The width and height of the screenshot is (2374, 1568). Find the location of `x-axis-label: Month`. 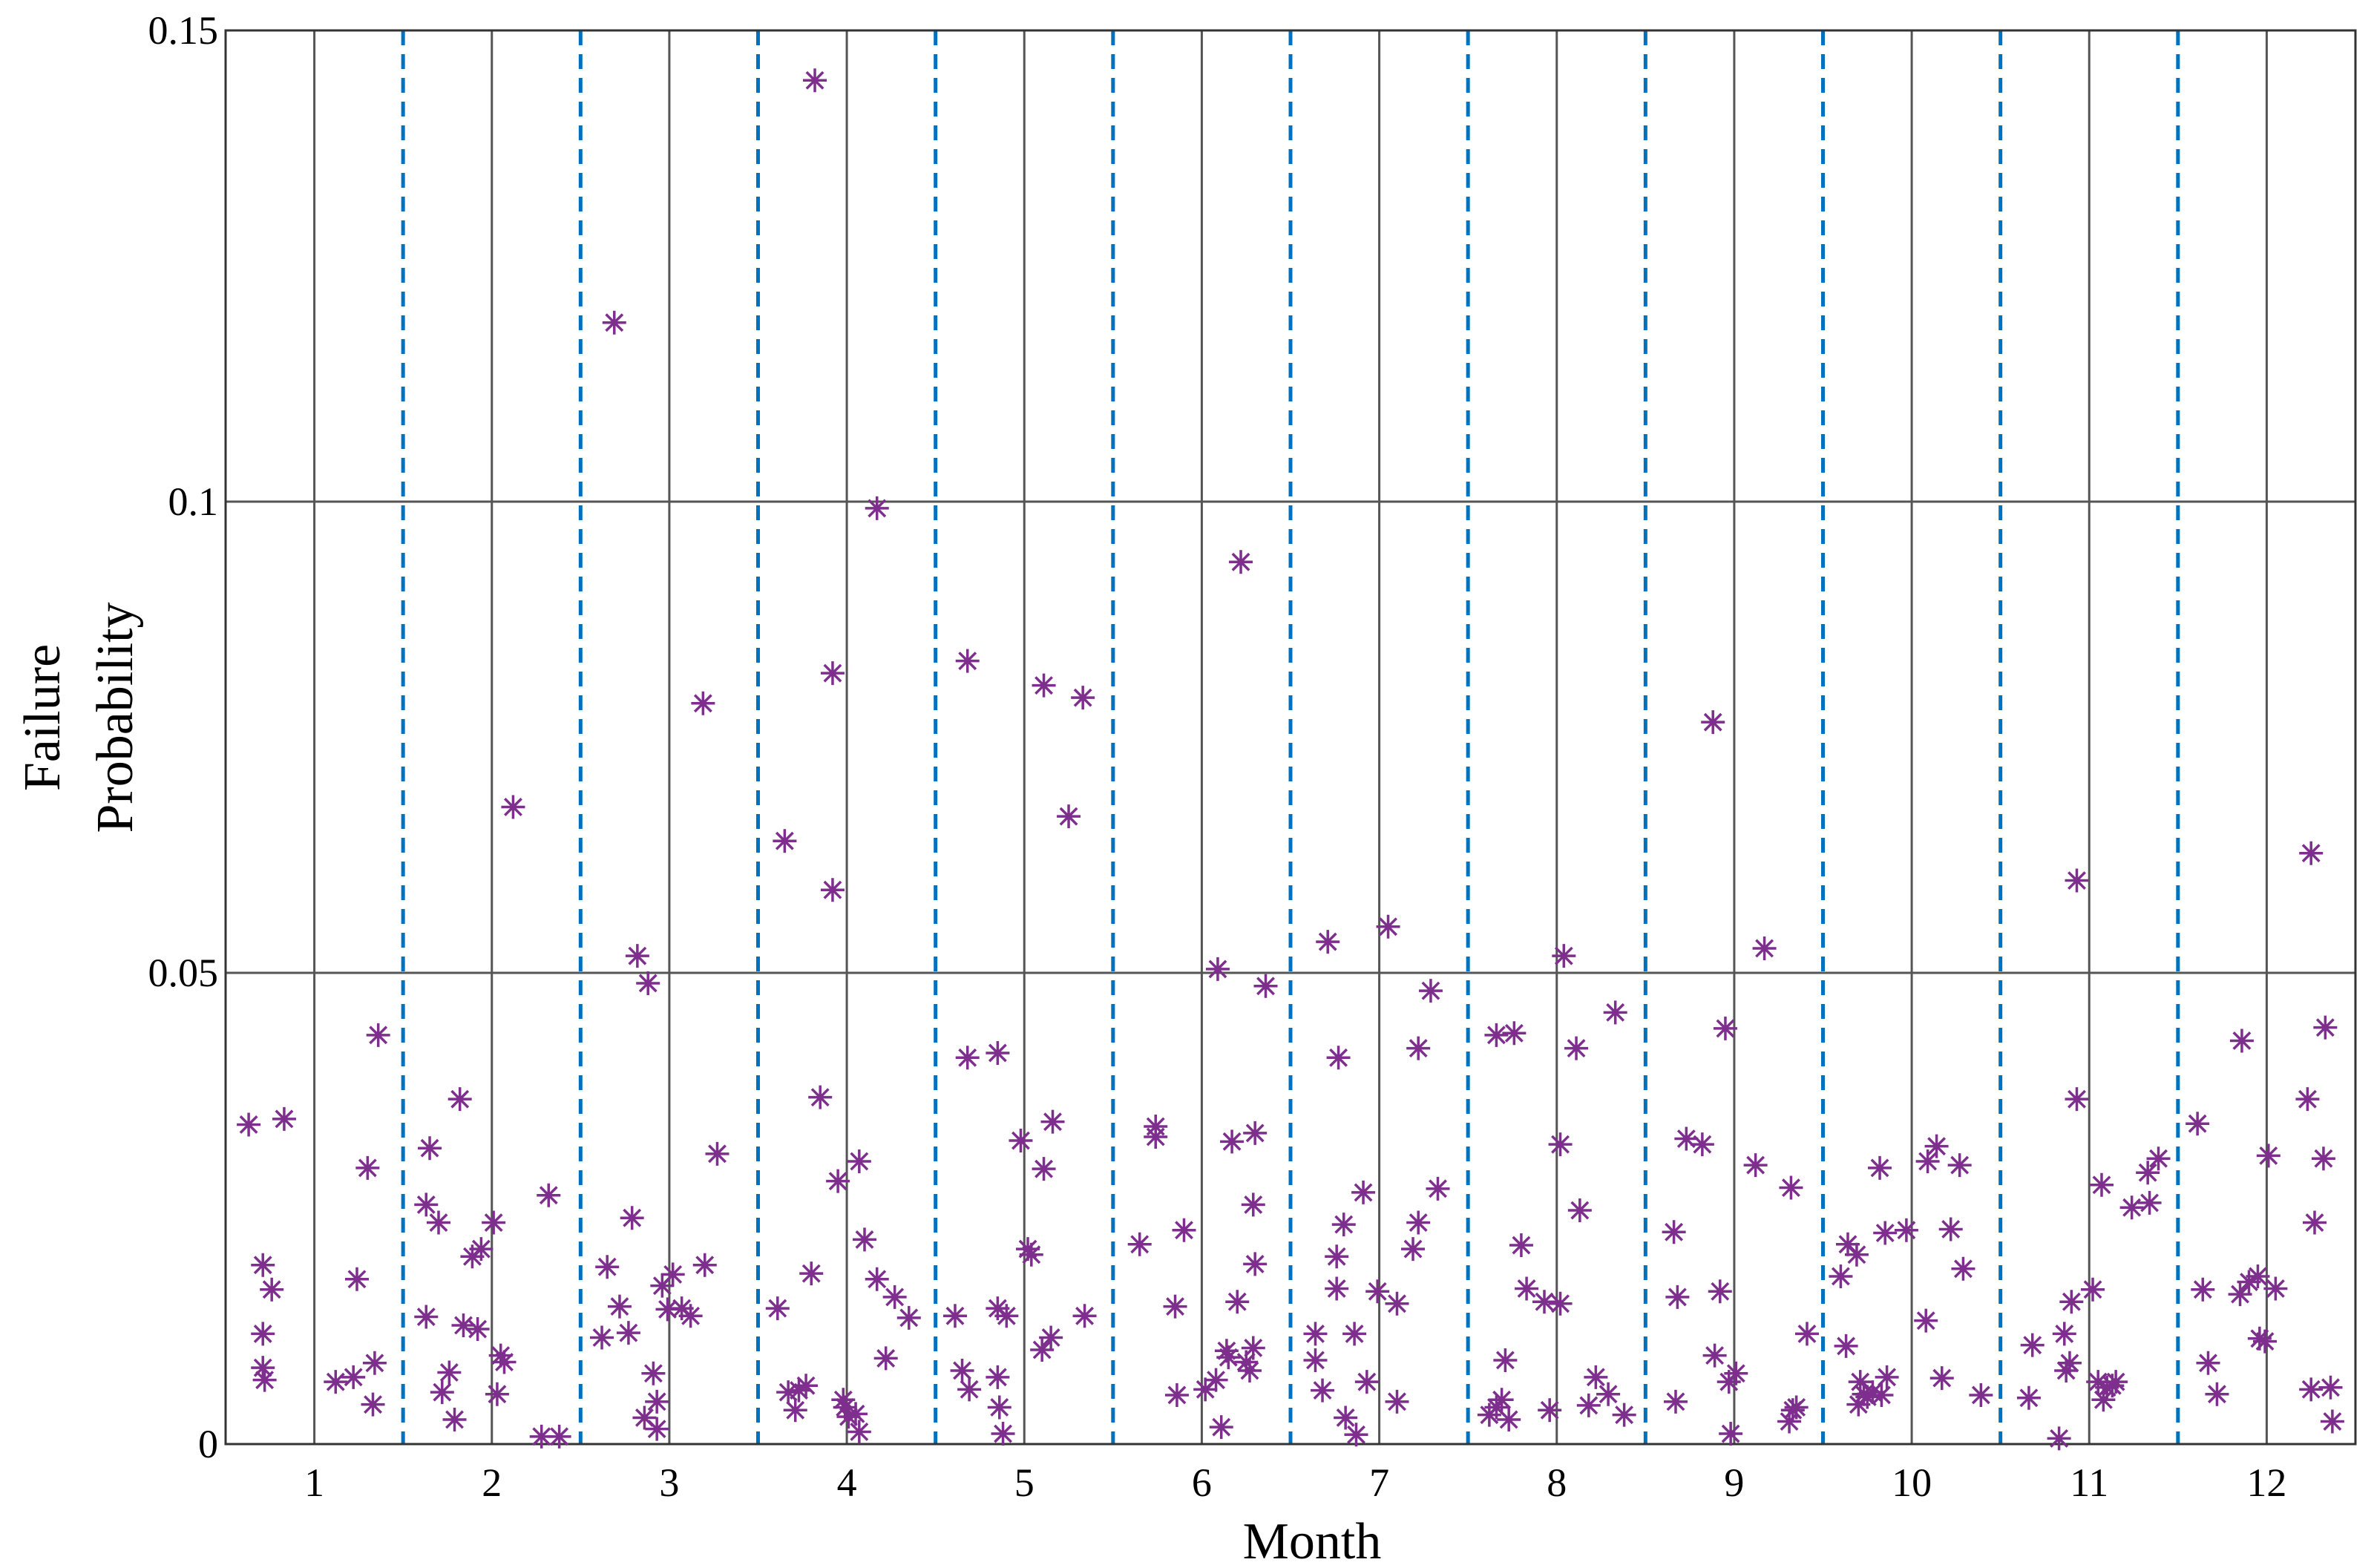

x-axis-label: Month is located at coordinates (1312, 1540).